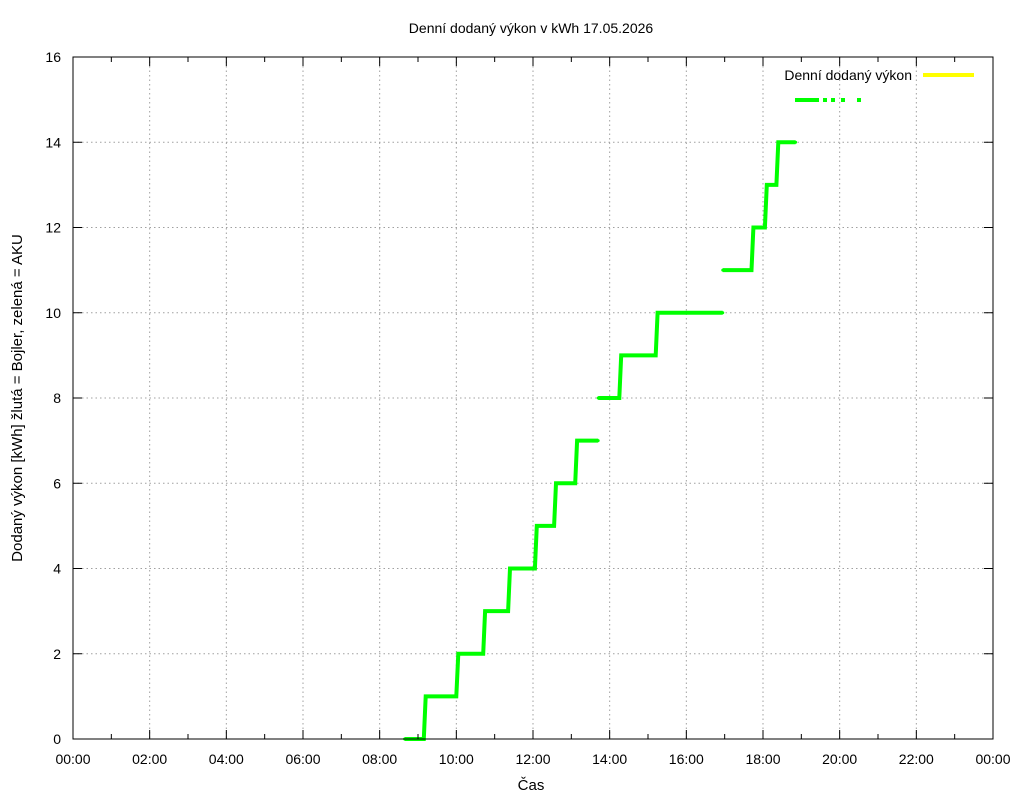  Describe the element at coordinates (57, 569) in the screenshot. I see `y-tick-label: 4` at that location.